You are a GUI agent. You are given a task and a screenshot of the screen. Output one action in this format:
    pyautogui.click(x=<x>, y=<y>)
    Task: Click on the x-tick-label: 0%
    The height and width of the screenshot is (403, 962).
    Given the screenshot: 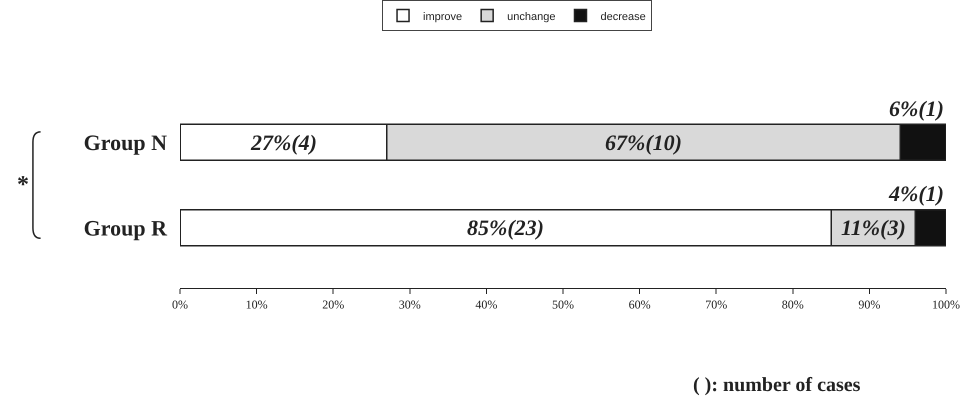 What is the action you would take?
    pyautogui.click(x=180, y=304)
    